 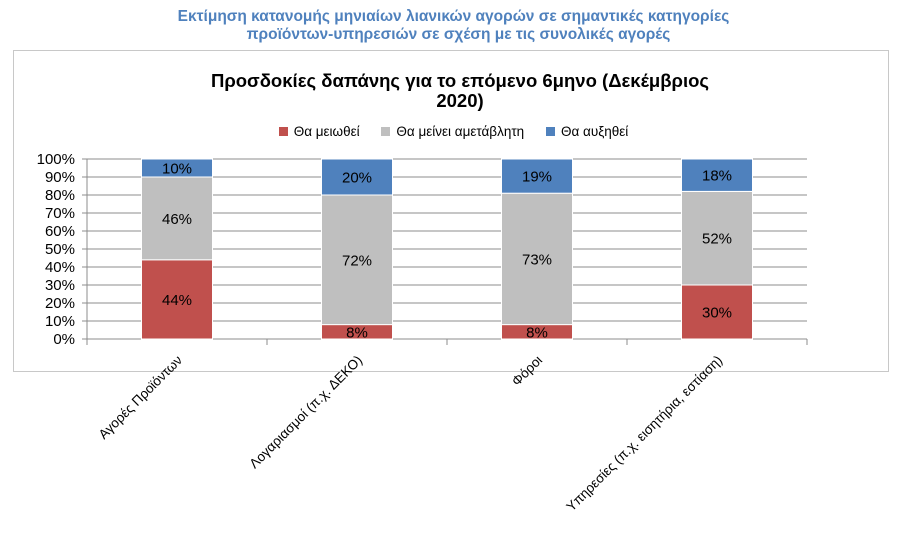 I want to click on legend-item-unchanged: Θα μείνει αμετάβλητη, so click(x=452, y=131).